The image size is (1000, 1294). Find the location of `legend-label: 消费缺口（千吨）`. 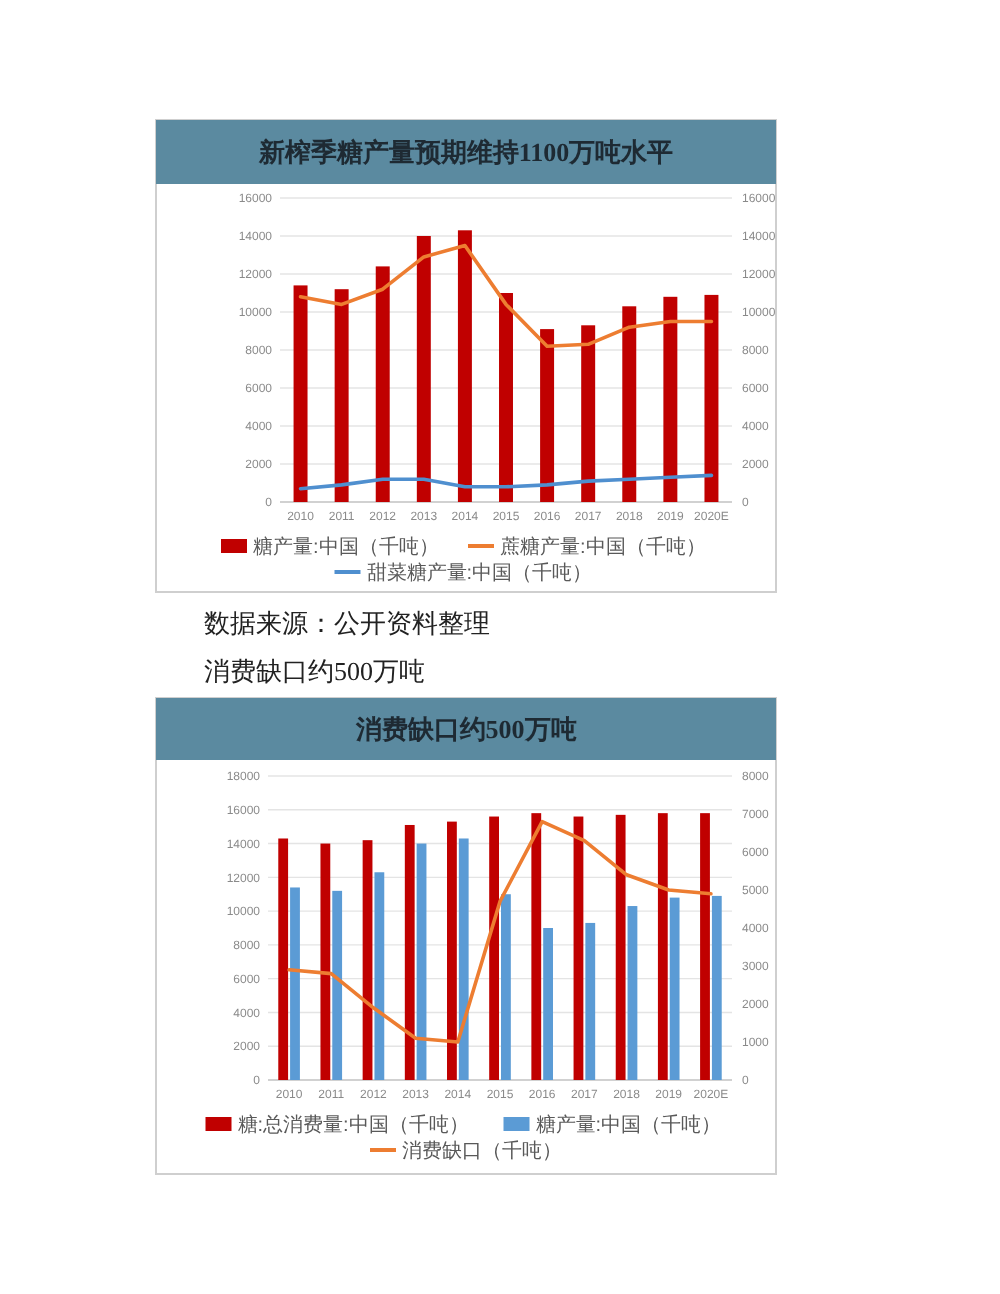

legend-label: 消费缺口（千吨） is located at coordinates (482, 1151).